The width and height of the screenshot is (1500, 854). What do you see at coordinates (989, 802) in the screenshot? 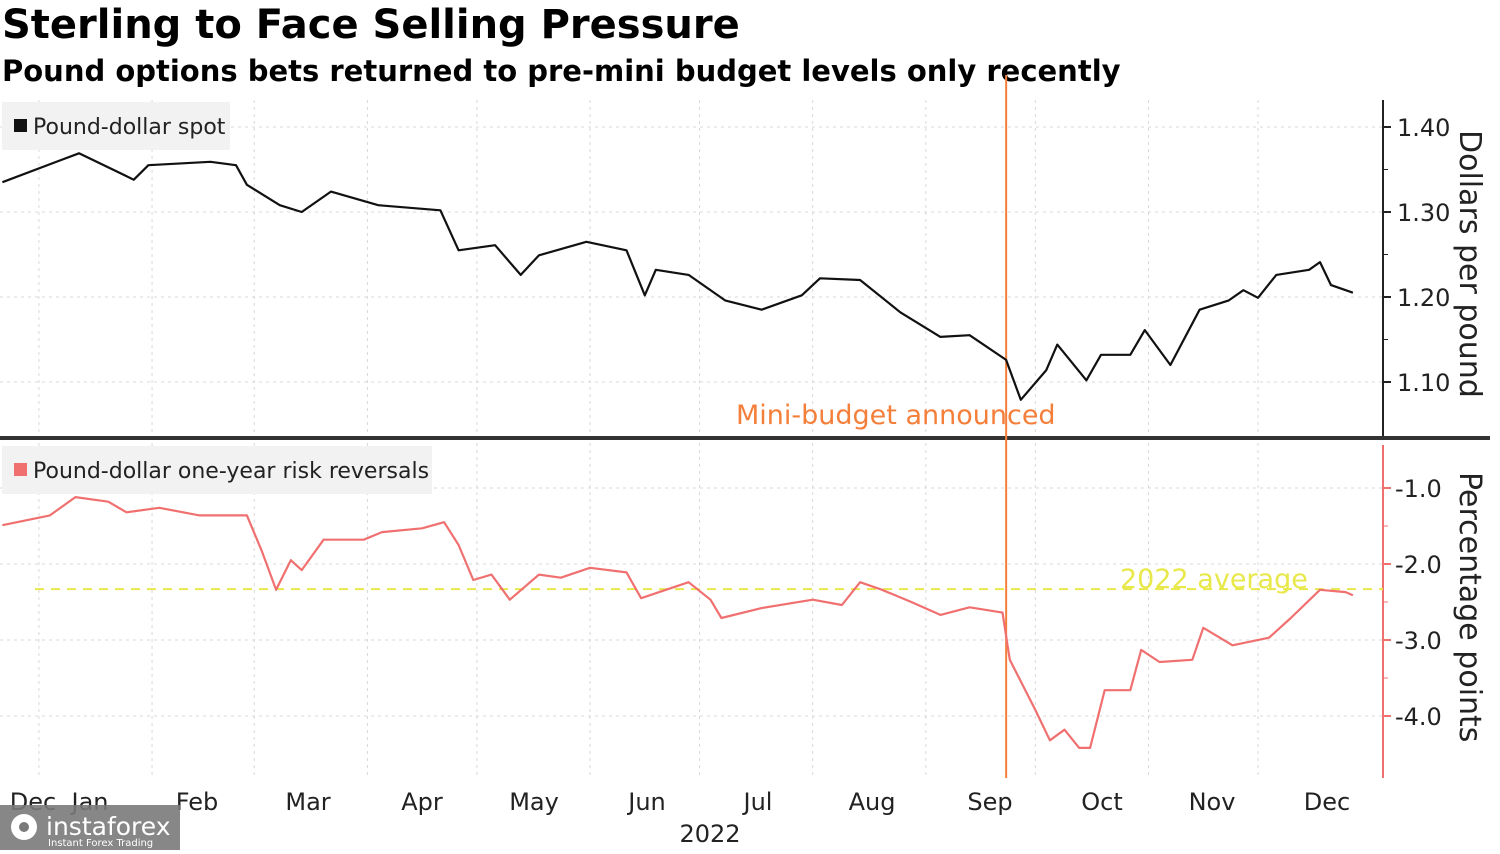
I see `x-tick-label: Sep` at bounding box center [989, 802].